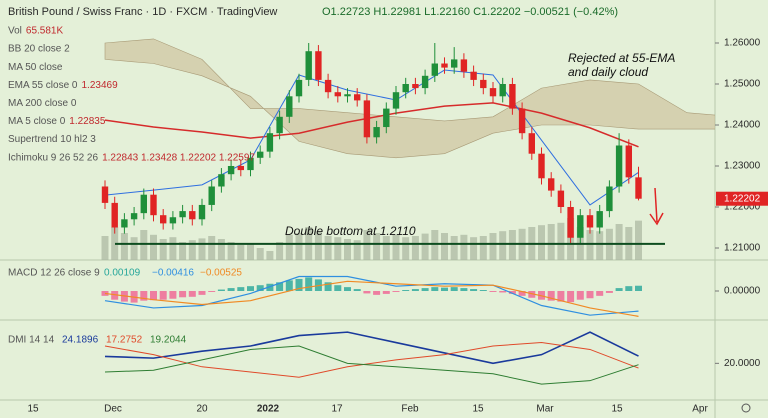  I want to click on legend-value: 1.23469, so click(99, 85).